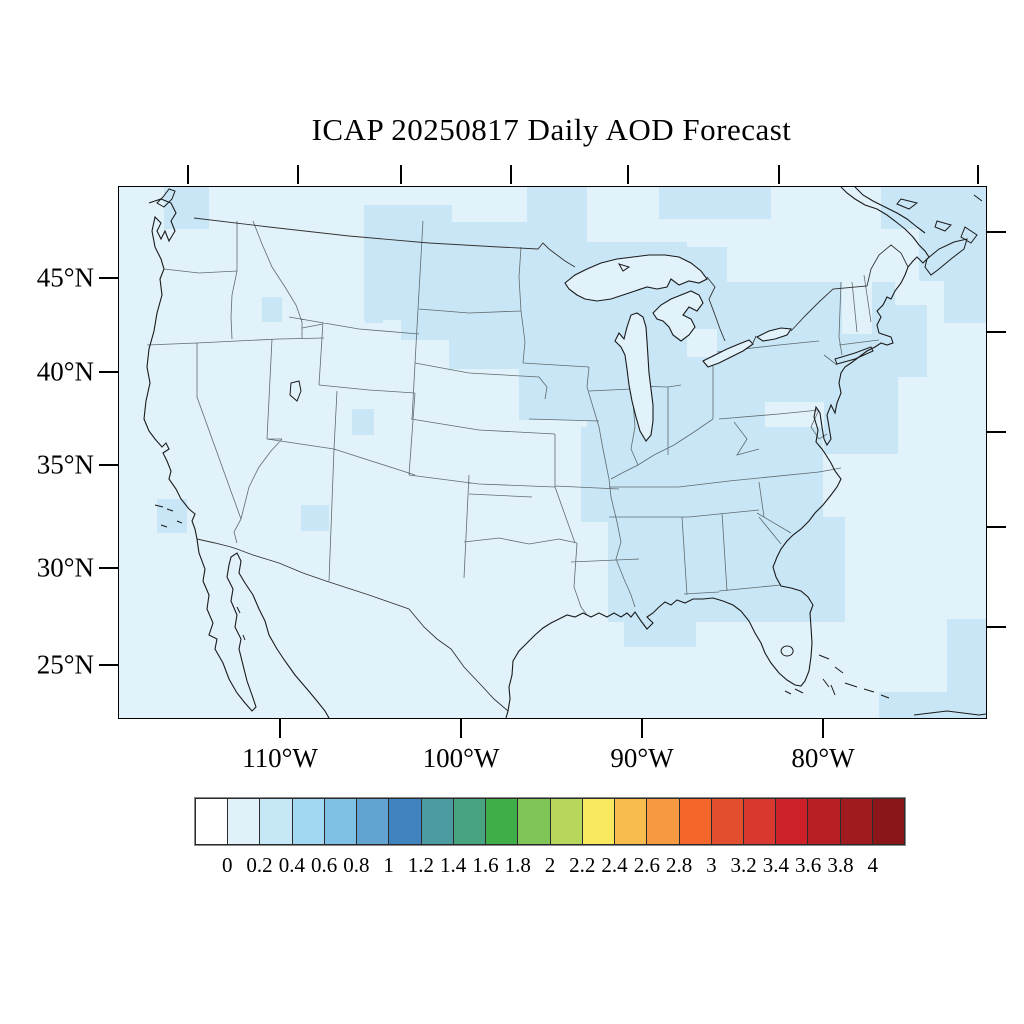 The height and width of the screenshot is (1024, 1024). I want to click on colorbar-tick-label: 1.6, so click(485, 865).